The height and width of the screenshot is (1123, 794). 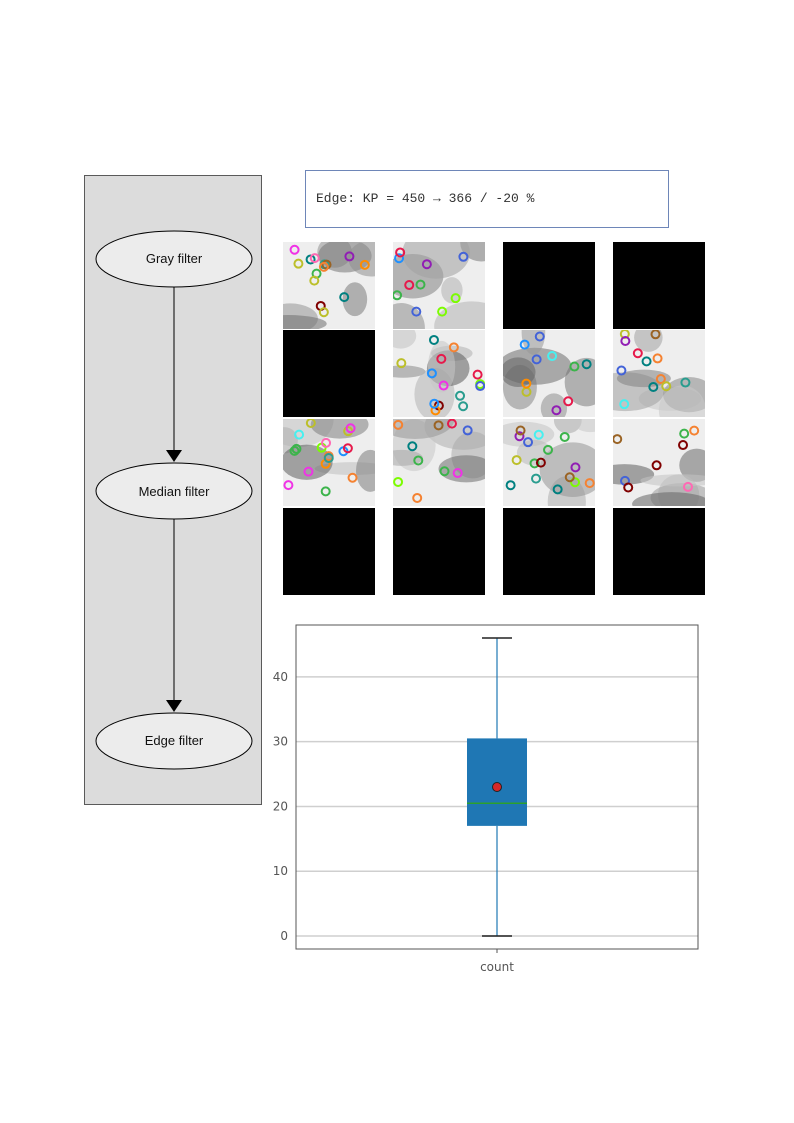 I want to click on node-gray-filter-label: Gray filter, so click(x=174, y=258).